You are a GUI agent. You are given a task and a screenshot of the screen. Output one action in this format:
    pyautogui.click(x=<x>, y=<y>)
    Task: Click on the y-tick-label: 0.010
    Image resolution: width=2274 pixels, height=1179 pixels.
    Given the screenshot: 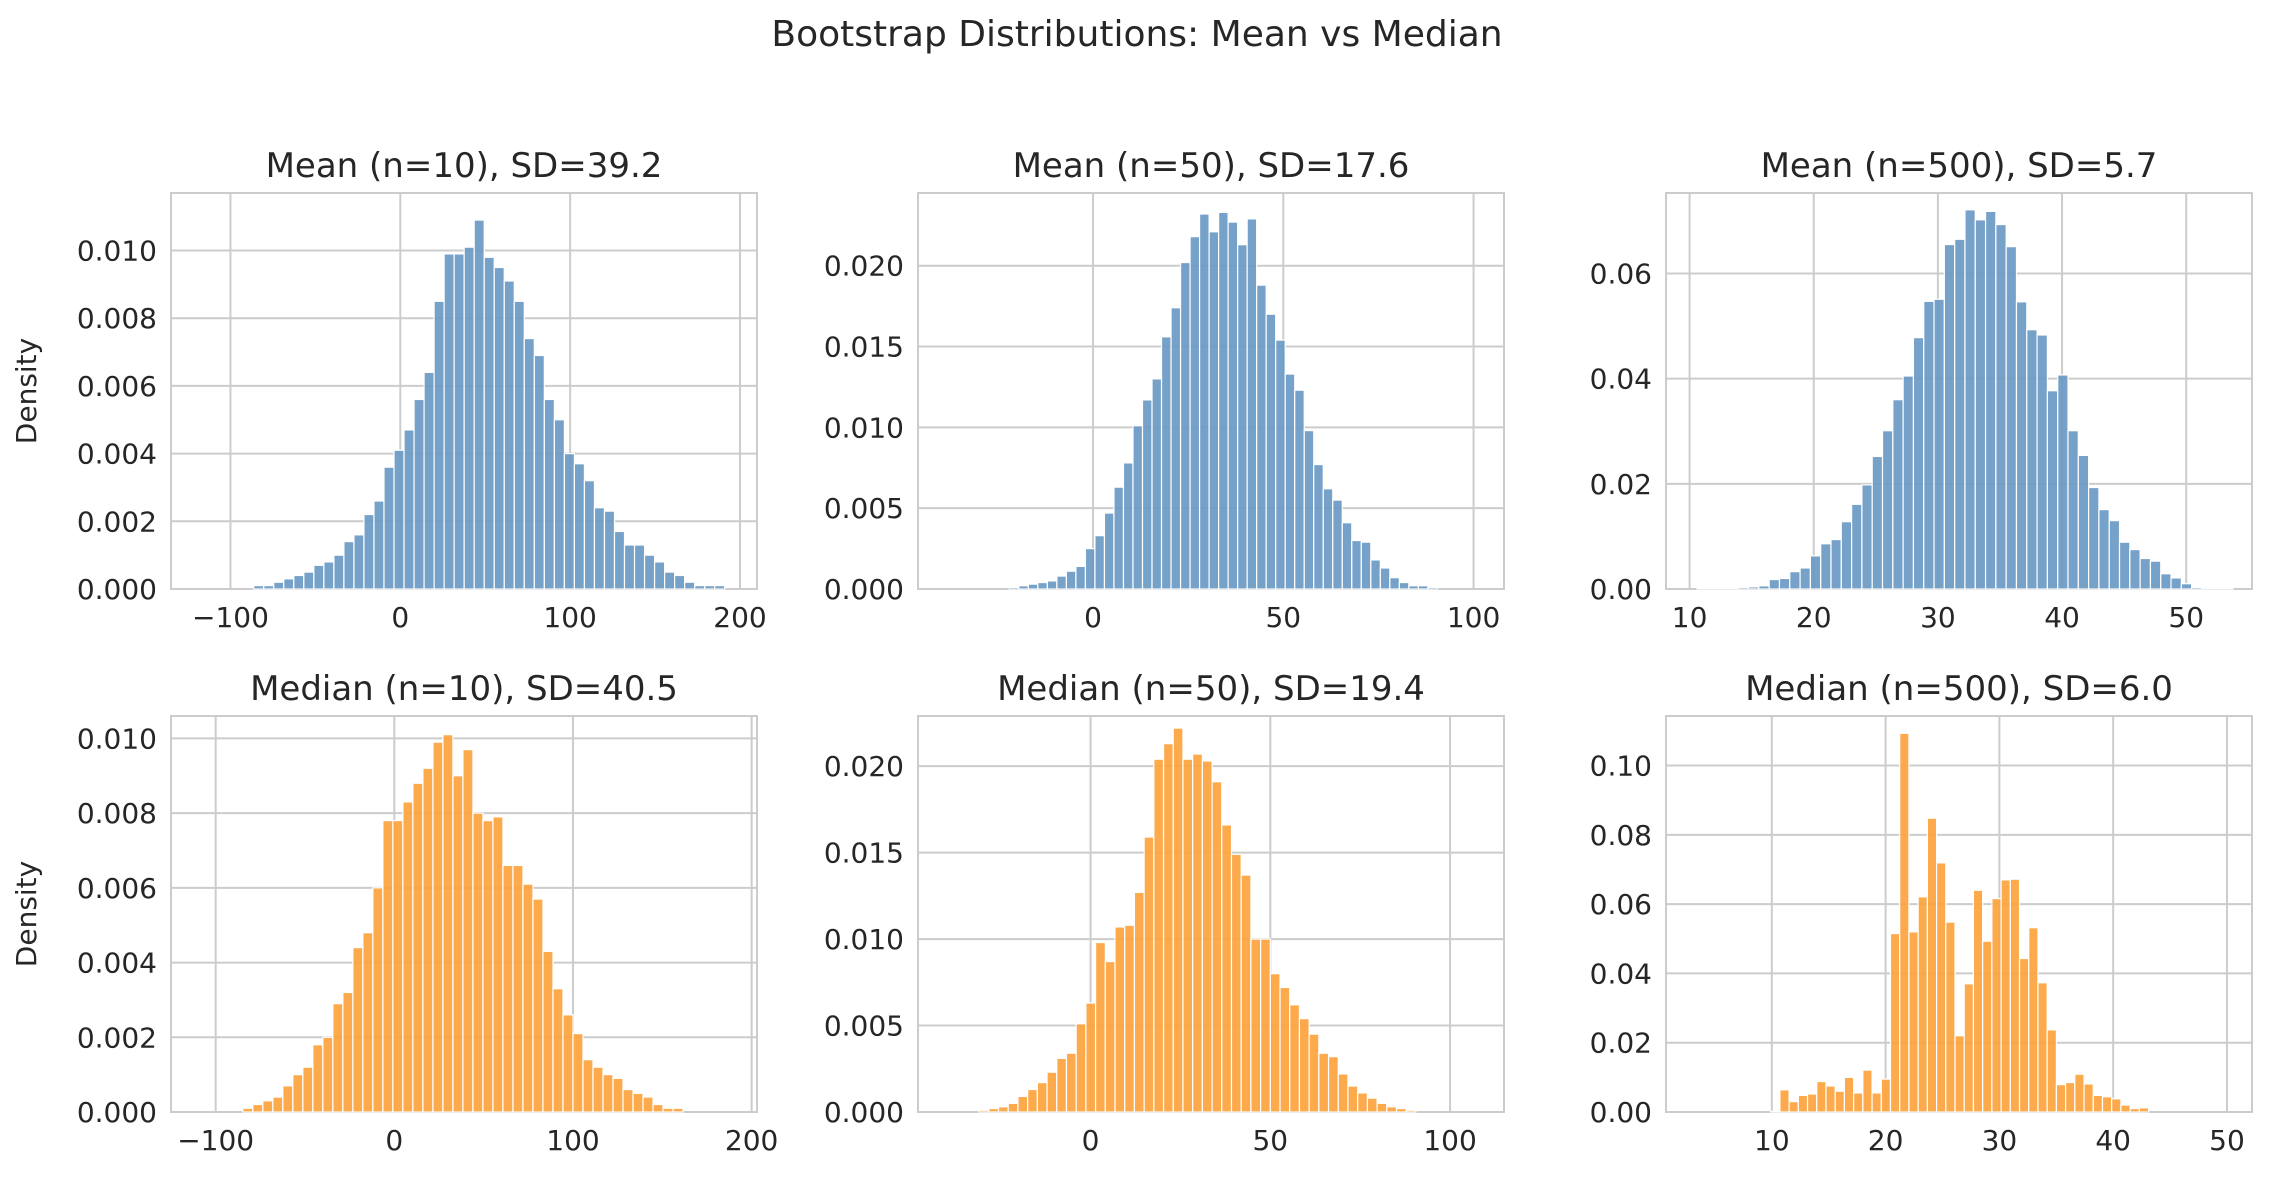 What is the action you would take?
    pyautogui.click(x=864, y=939)
    